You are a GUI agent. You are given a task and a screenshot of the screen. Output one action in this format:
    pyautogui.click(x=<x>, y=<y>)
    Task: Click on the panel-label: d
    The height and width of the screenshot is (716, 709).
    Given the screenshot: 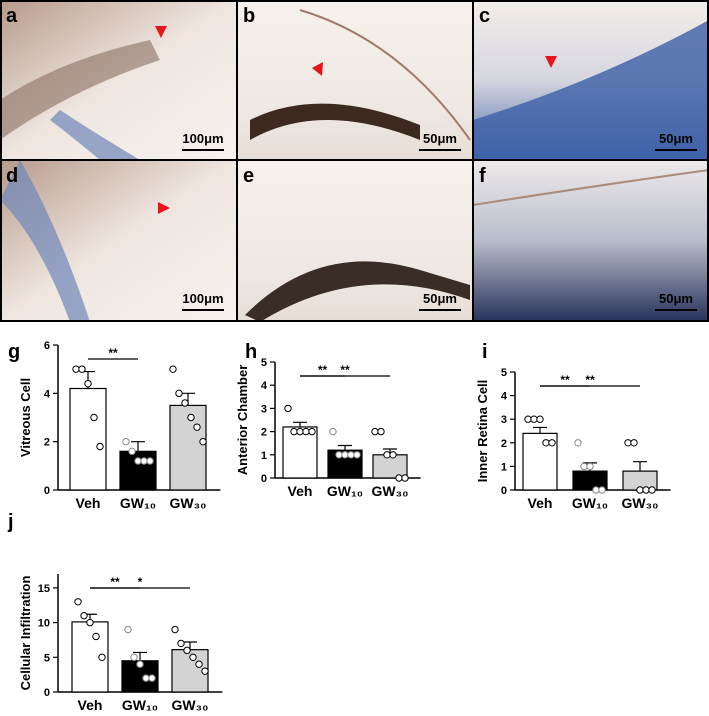 What is the action you would take?
    pyautogui.click(x=12, y=176)
    